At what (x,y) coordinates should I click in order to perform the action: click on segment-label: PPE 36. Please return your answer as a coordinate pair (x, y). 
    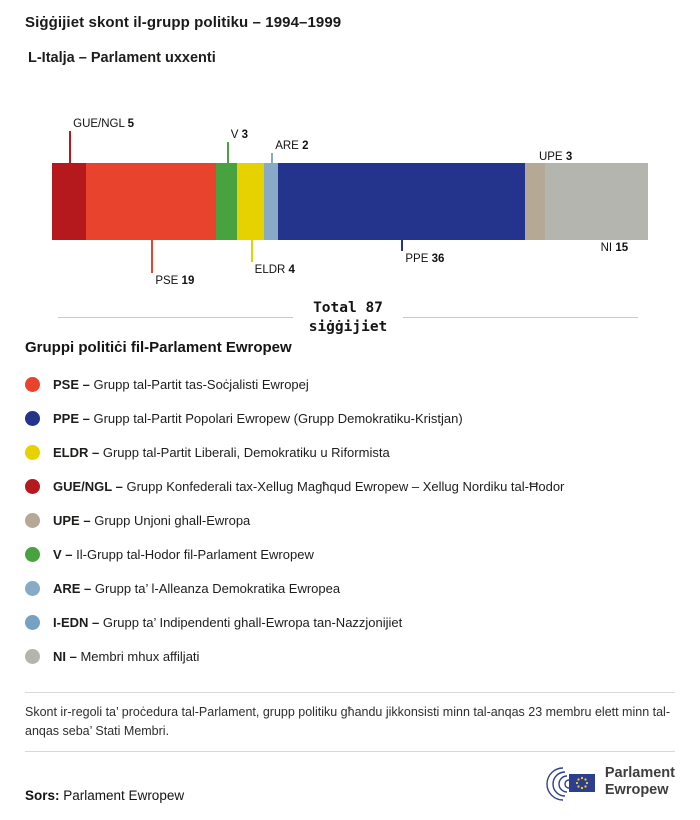
    Looking at the image, I should click on (424, 259).